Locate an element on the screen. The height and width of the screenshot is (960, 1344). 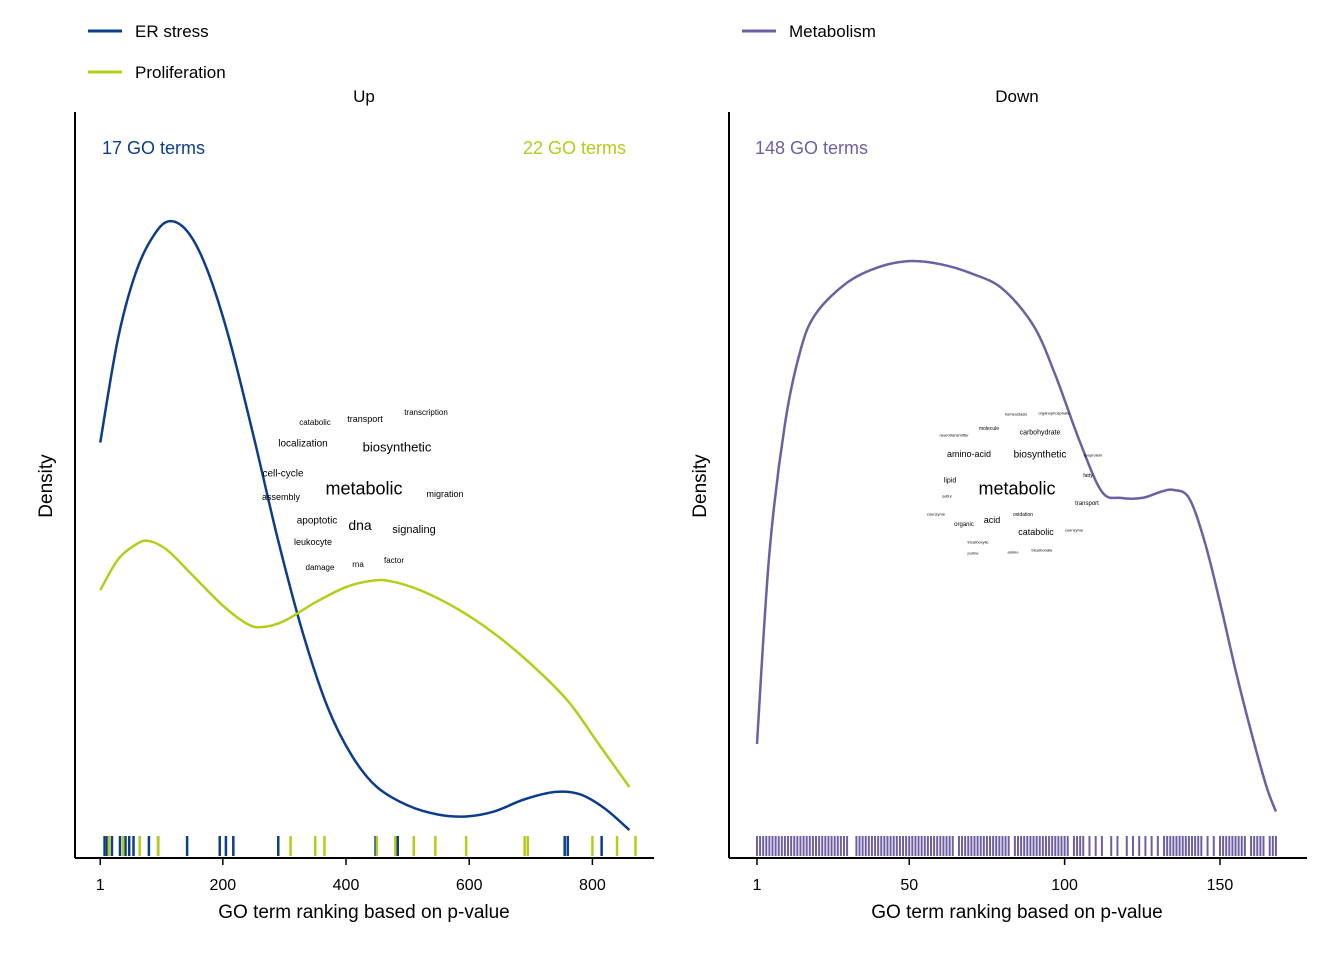
word-cloud-term: dna is located at coordinates (360, 525).